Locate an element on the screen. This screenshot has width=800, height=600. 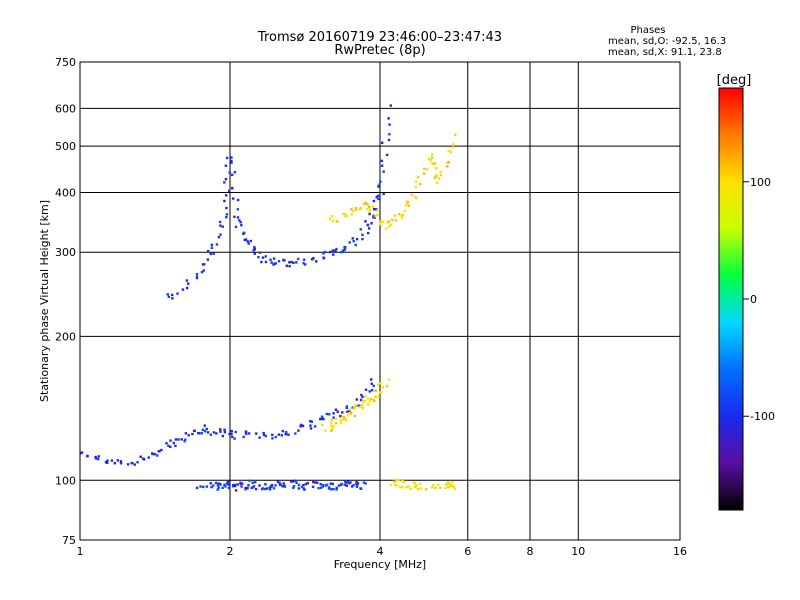
chart-subtitle: RwPretec (8p) is located at coordinates (379, 50).